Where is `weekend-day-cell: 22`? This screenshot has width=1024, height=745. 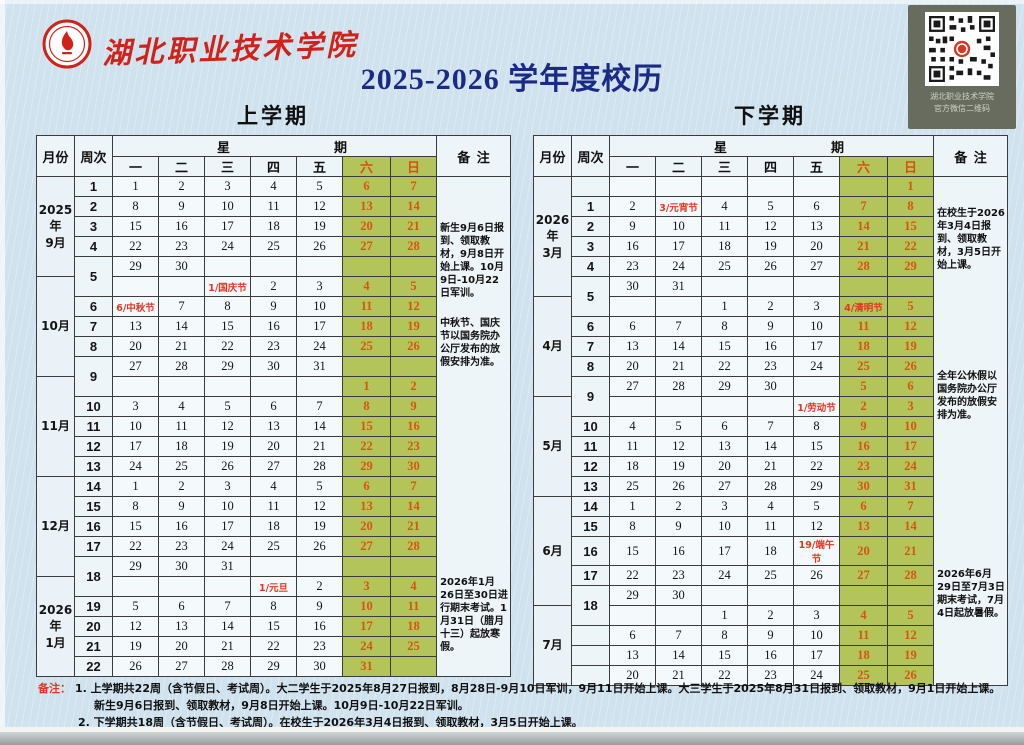
weekend-day-cell: 22 is located at coordinates (366, 446).